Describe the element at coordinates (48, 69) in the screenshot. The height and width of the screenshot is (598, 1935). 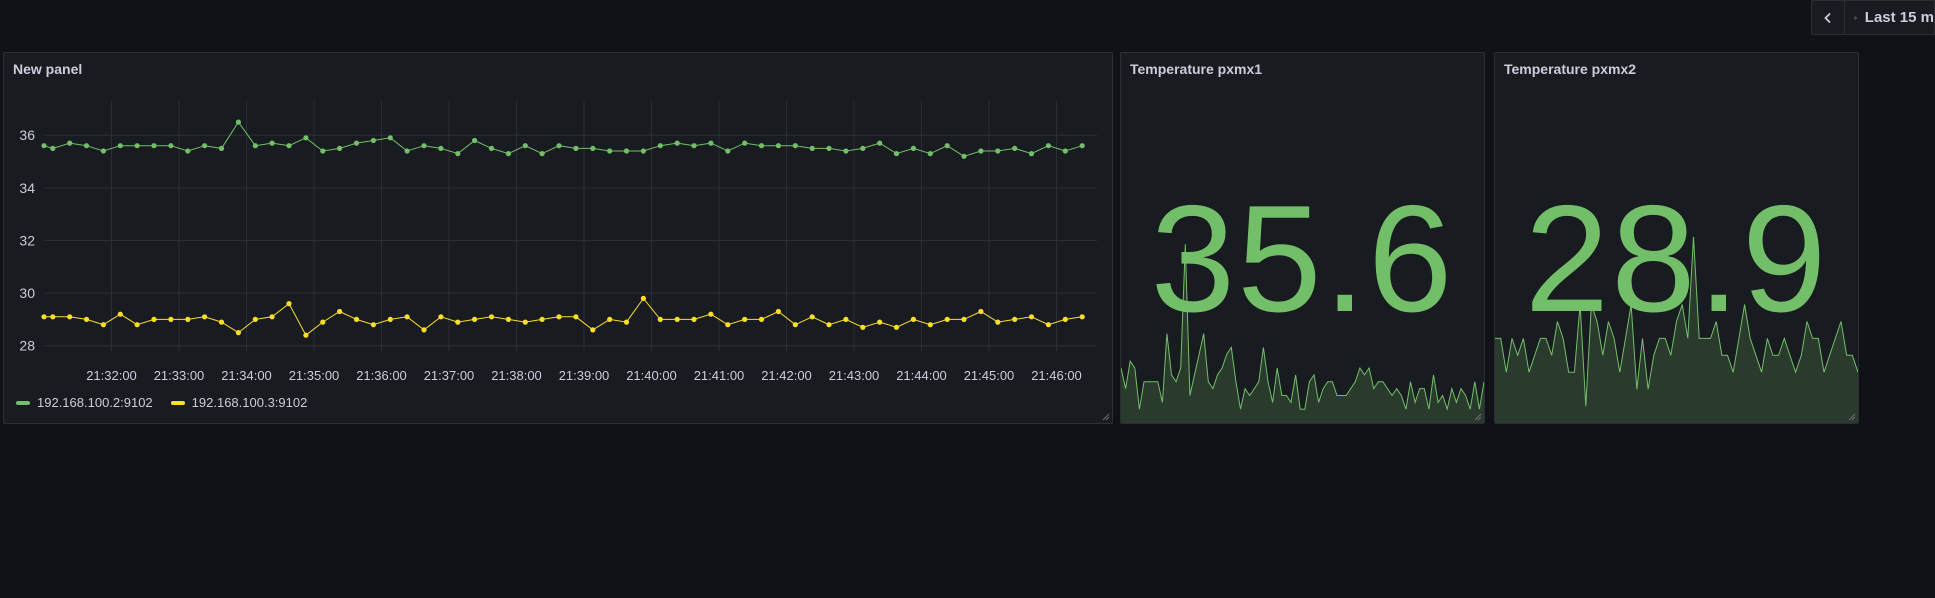
I see `panel-title: New panel` at that location.